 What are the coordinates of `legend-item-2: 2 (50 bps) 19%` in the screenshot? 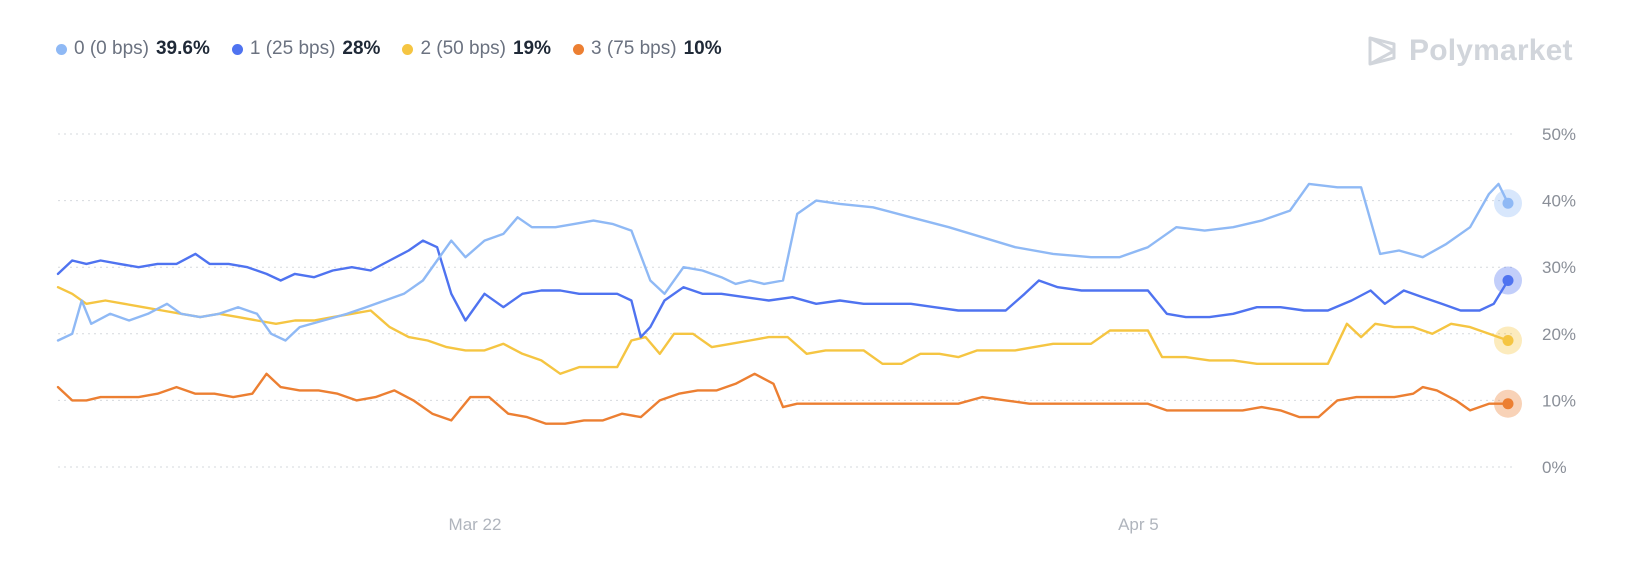 It's located at (476, 49).